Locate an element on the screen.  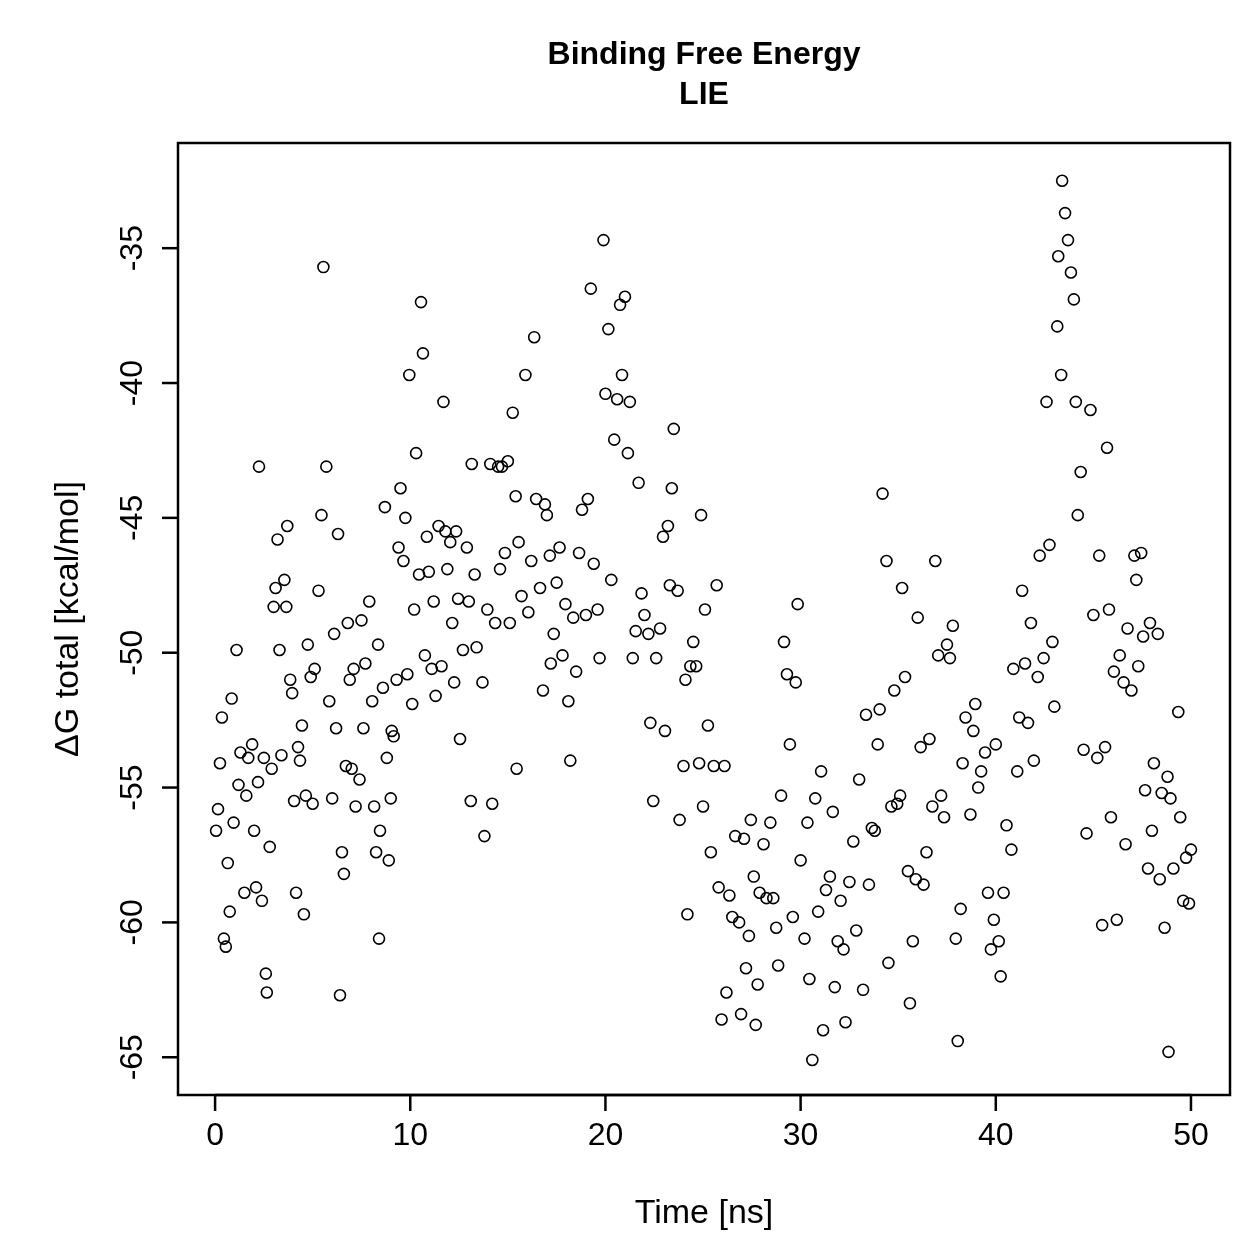
x-axis-title: Time [ns] is located at coordinates (704, 1211).